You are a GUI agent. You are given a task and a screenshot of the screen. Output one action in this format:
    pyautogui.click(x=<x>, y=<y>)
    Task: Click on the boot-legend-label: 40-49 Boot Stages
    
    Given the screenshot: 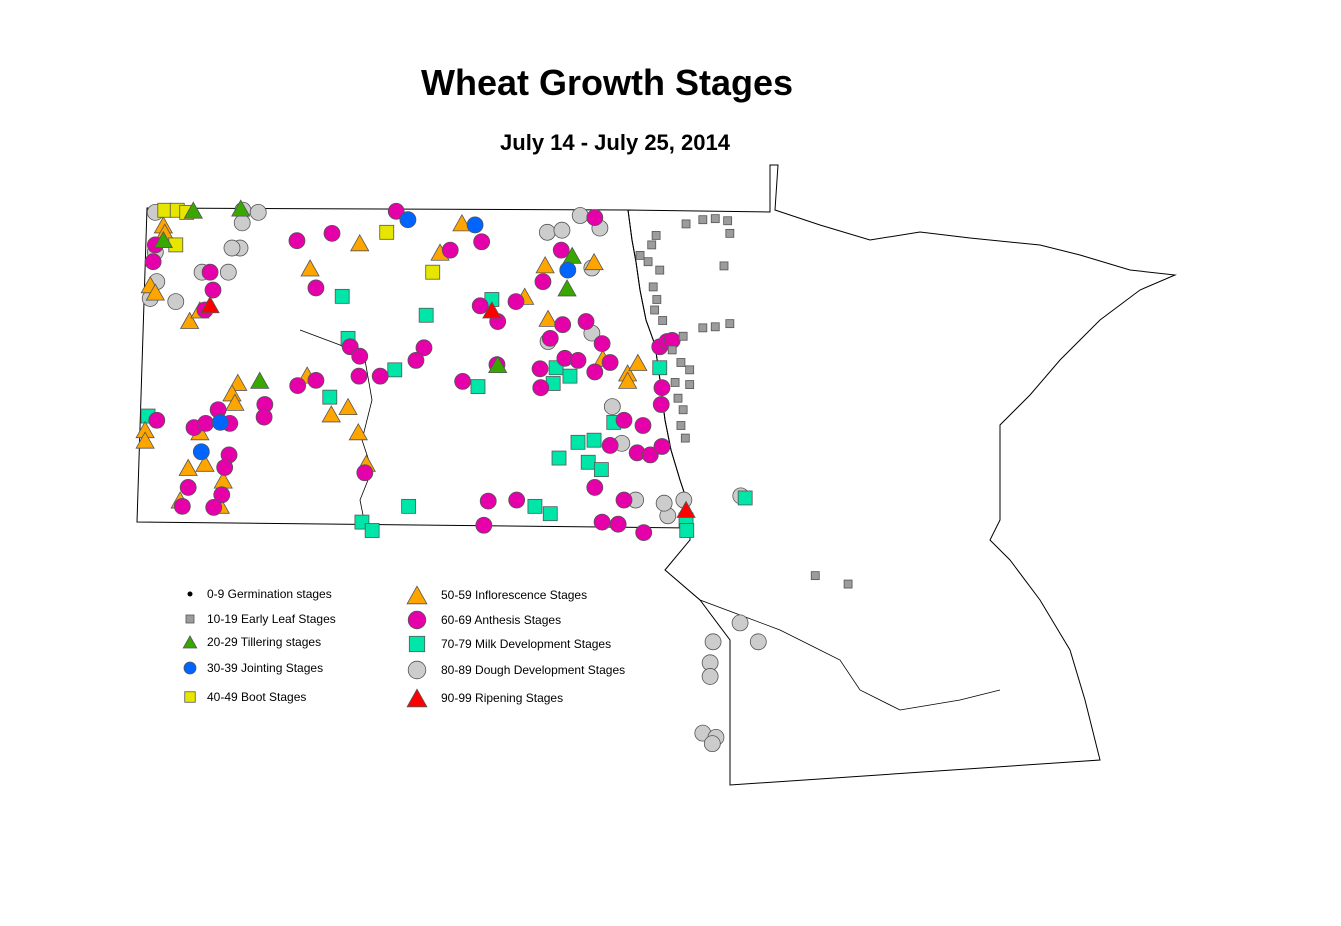 What is the action you would take?
    pyautogui.click(x=257, y=697)
    